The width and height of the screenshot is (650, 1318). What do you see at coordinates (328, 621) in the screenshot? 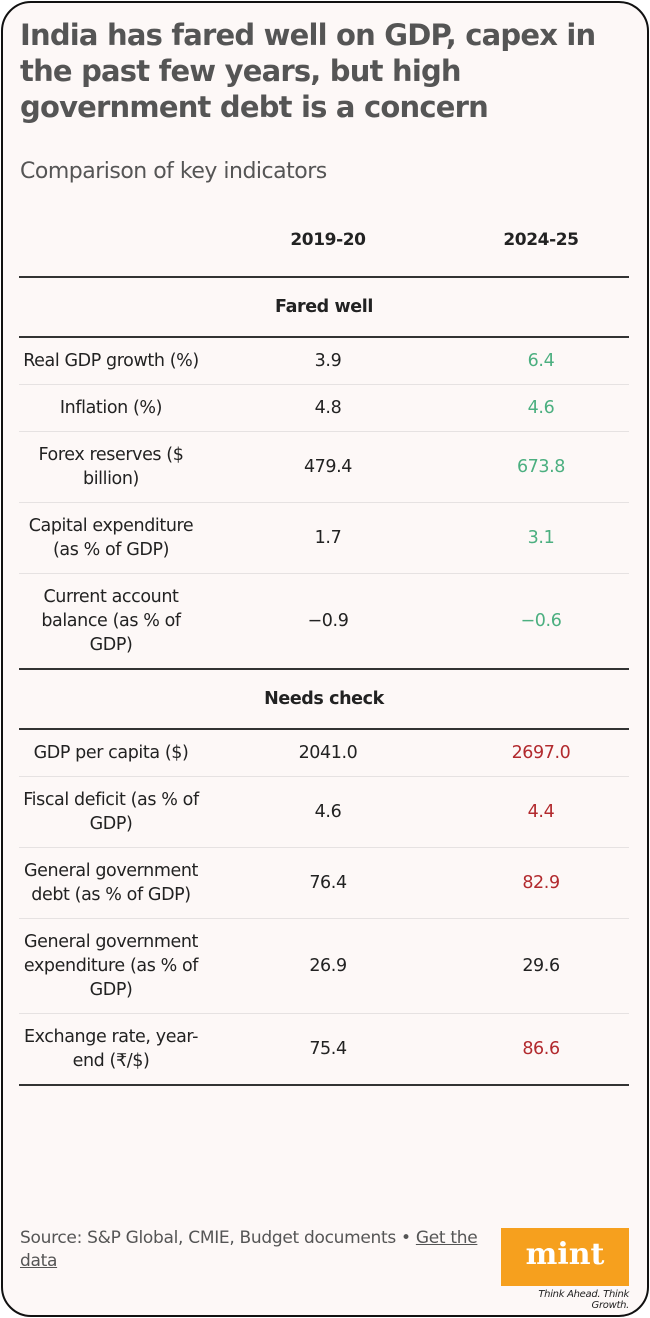
I see `value-2019: −0.9` at bounding box center [328, 621].